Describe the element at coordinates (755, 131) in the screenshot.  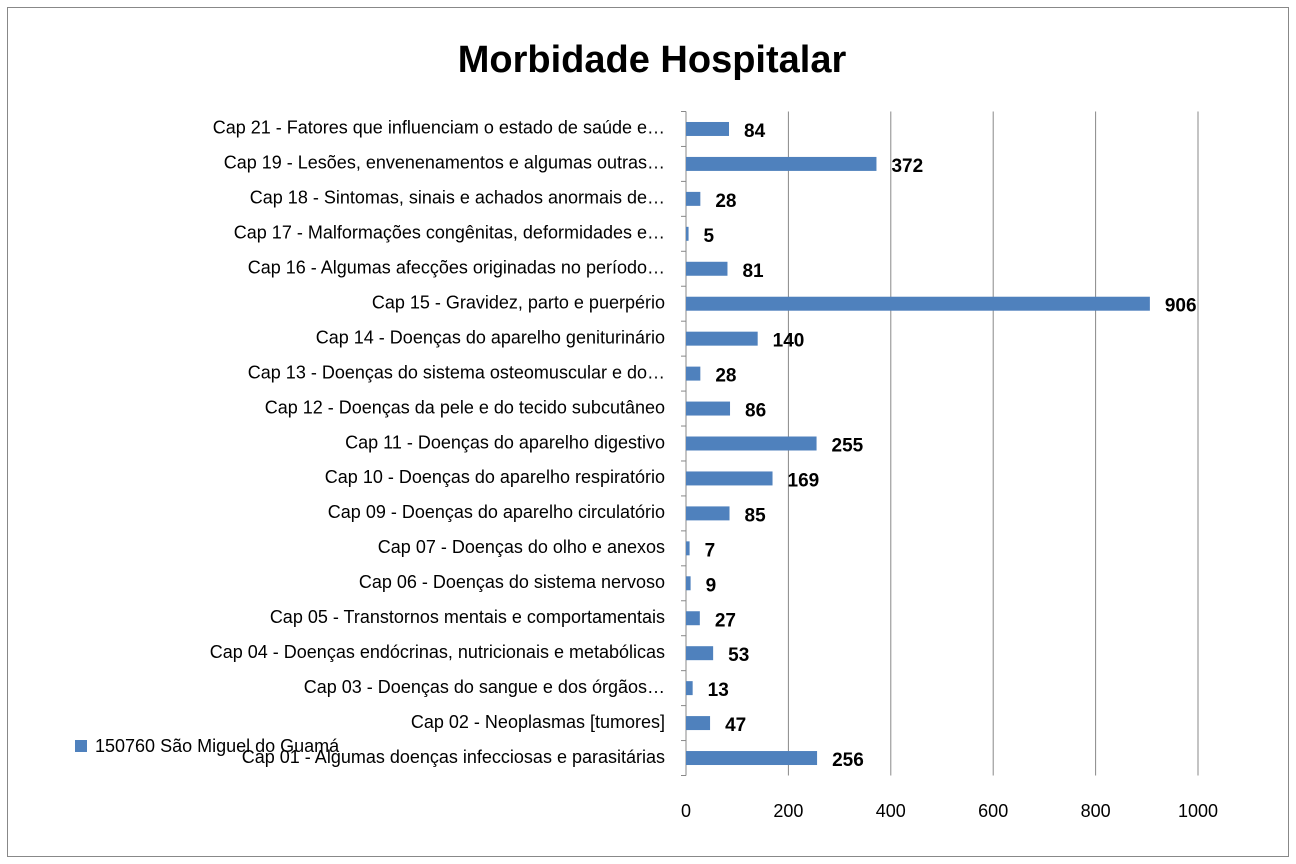
I see `data-label: 84` at that location.